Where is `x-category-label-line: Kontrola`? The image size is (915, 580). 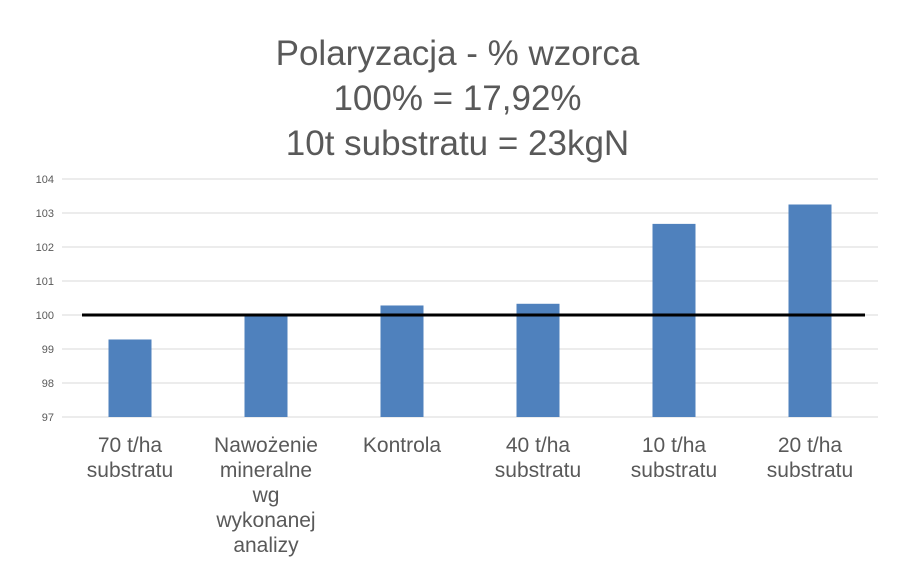
x-category-label-line: Kontrola is located at coordinates (402, 445).